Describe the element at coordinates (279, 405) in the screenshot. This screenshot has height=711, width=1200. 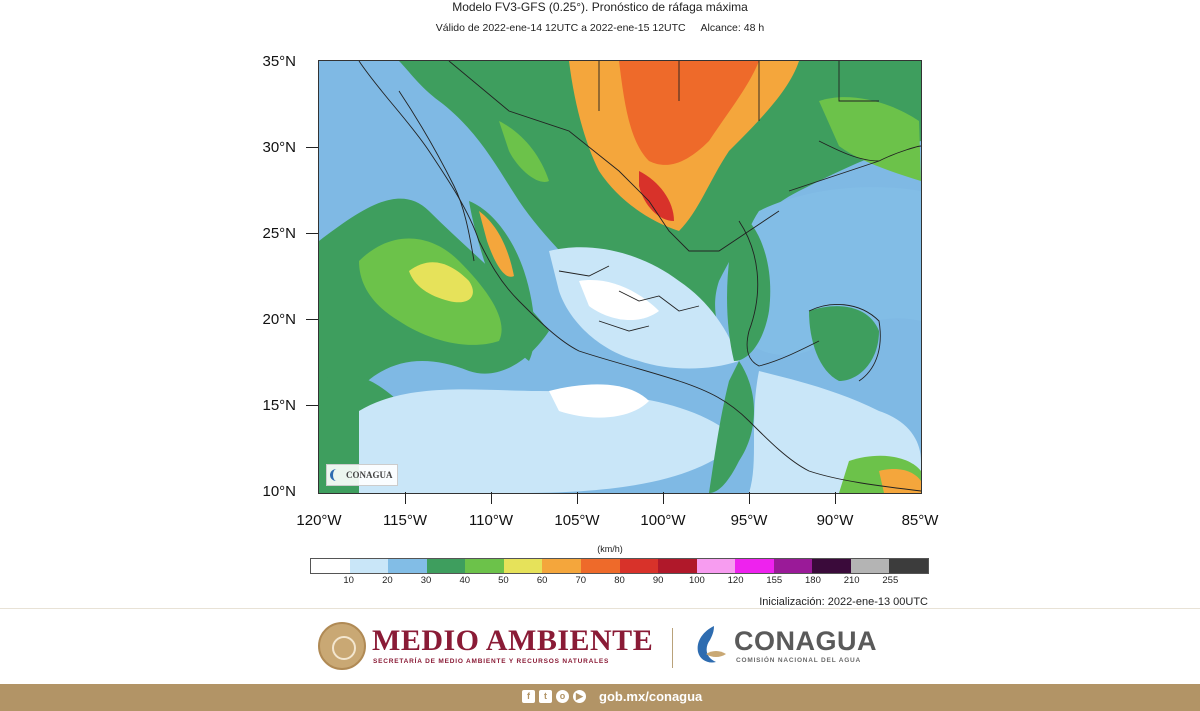
I see `lat-label-15: 15°N` at that location.